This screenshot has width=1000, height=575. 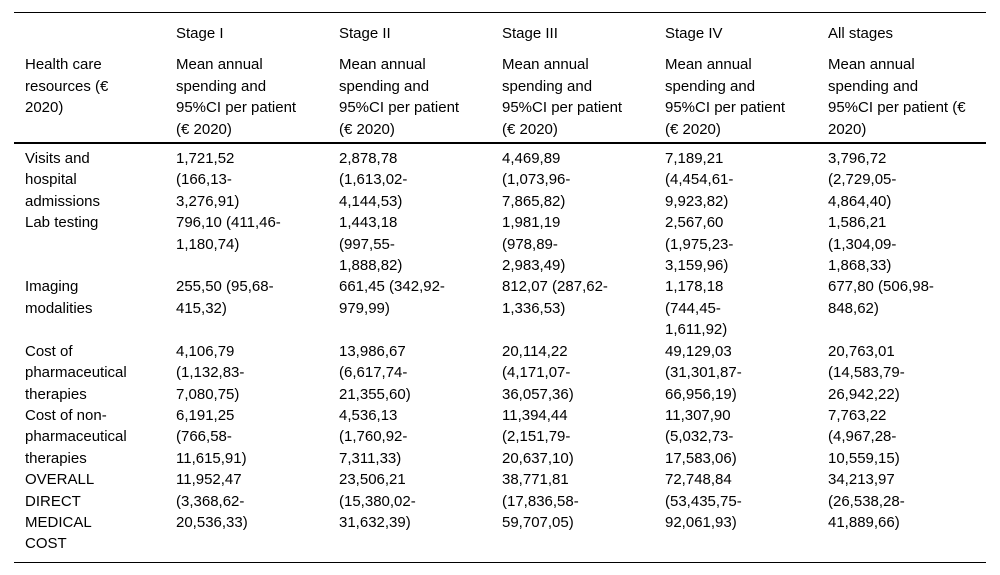 What do you see at coordinates (208, 180) in the screenshot?
I see `cell: 1,721,52 (166,13- 3,276,91)` at bounding box center [208, 180].